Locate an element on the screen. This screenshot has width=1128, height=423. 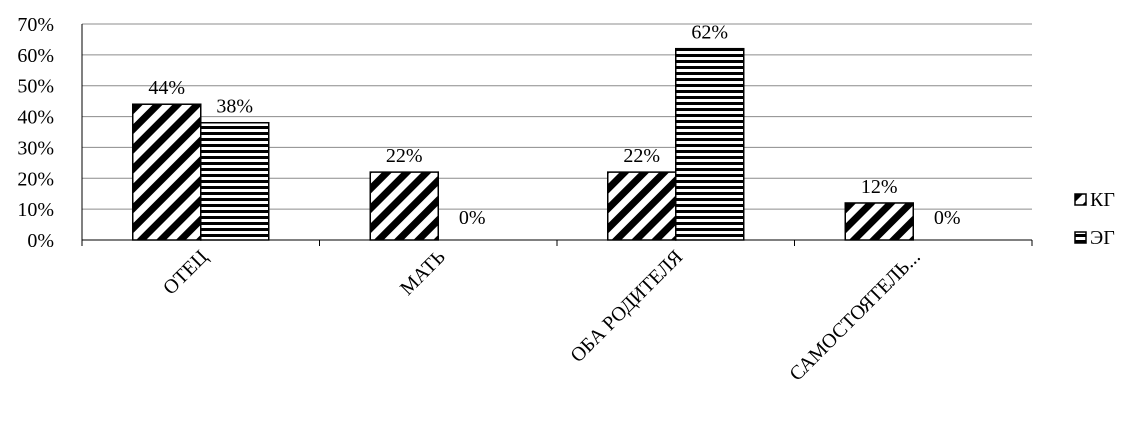
legend-label: КГ is located at coordinates (1102, 200).